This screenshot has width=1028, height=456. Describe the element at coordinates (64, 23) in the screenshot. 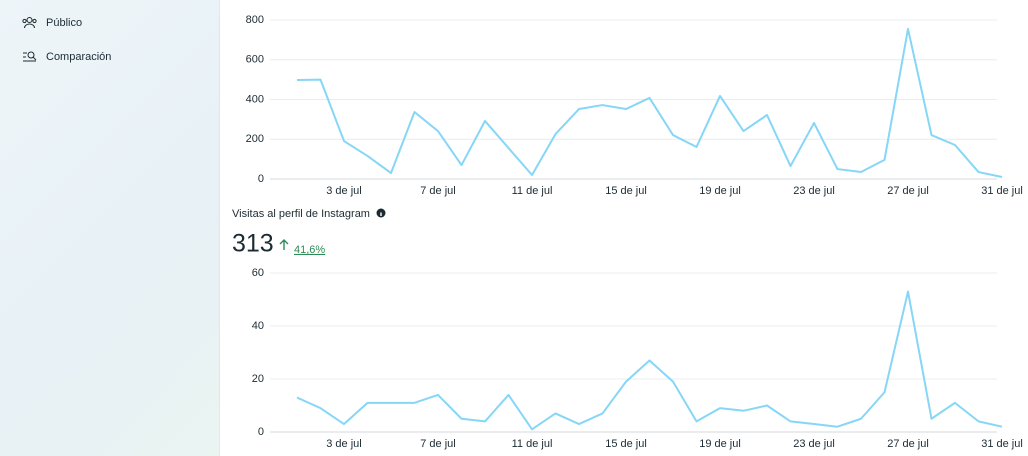

I see `nav-label: Público` at that location.